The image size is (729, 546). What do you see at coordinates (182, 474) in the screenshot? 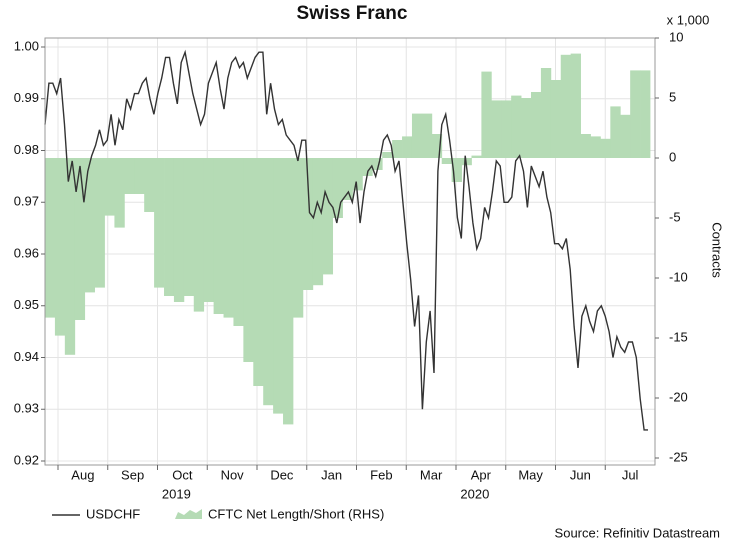
I see `x-tick-label: Oct` at bounding box center [182, 474].